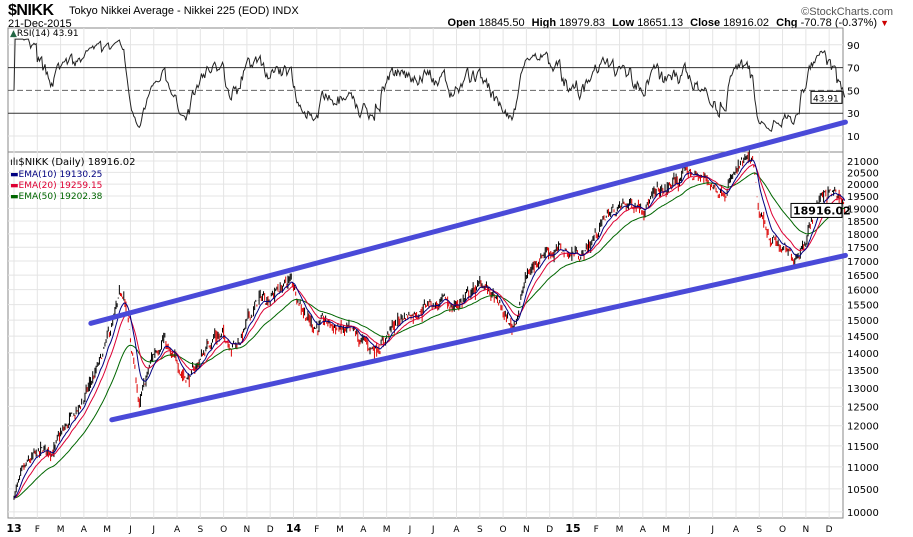 The height and width of the screenshot is (537, 913). Describe the element at coordinates (582, 23) in the screenshot. I see `high-value: 18979.83` at that location.